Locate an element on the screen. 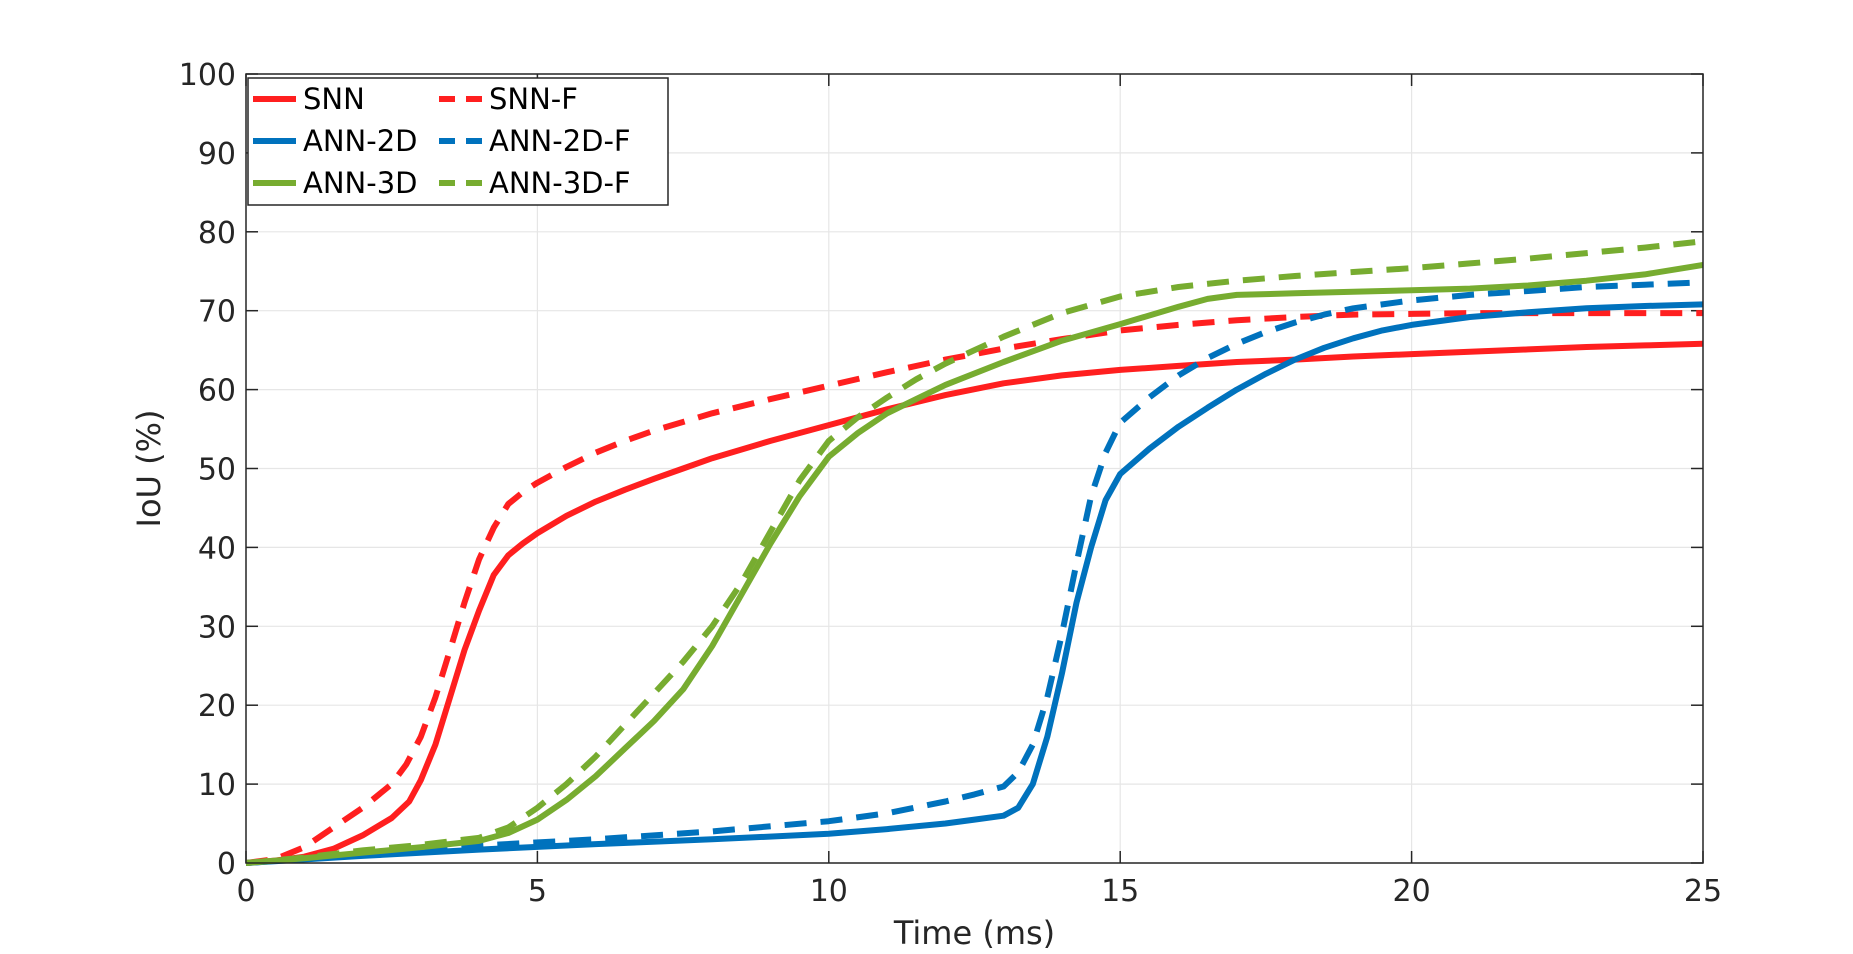 The height and width of the screenshot is (954, 1853). y-tick-label: 30 is located at coordinates (217, 627).